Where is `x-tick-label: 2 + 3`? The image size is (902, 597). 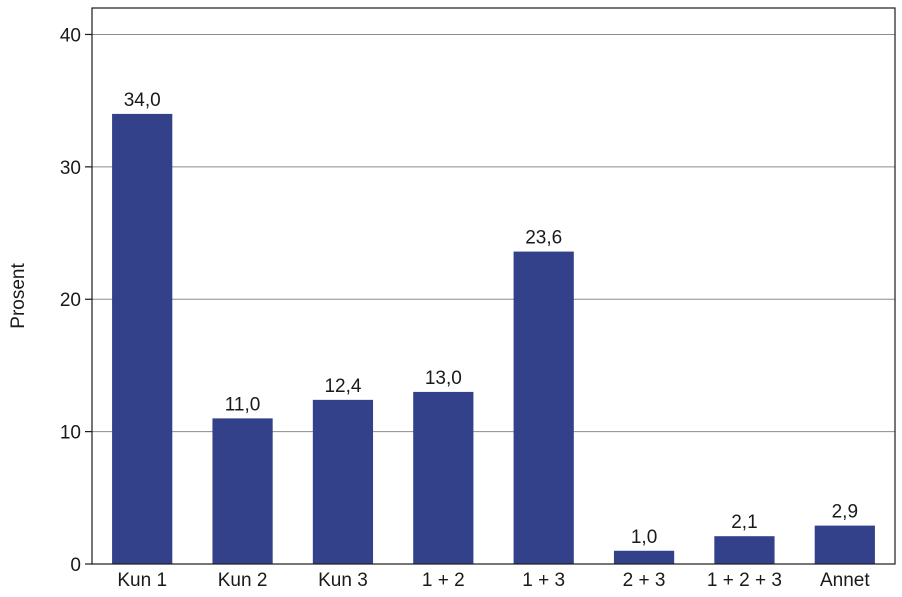 x-tick-label: 2 + 3 is located at coordinates (644, 580).